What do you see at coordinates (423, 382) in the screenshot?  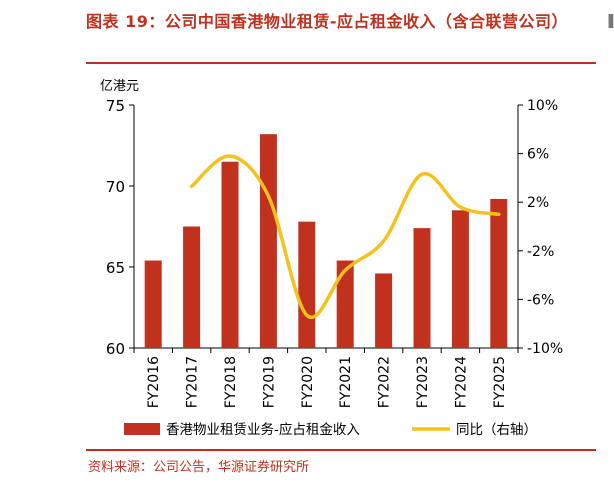 I see `category-label: FY2023` at bounding box center [423, 382].